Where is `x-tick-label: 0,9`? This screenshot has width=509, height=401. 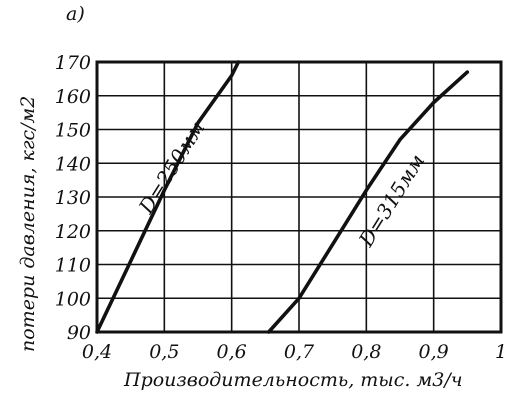 x-tick-label: 0,9 is located at coordinates (434, 352).